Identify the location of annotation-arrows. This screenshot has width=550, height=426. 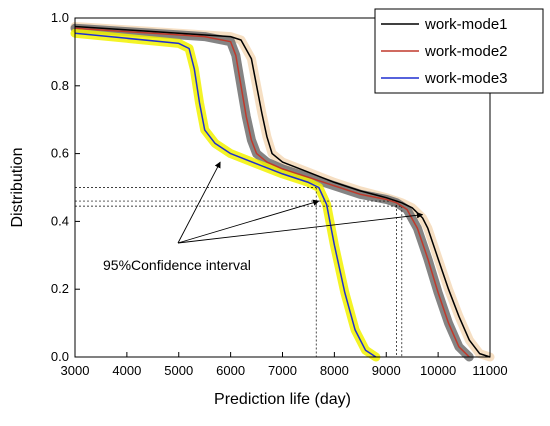
(300, 202).